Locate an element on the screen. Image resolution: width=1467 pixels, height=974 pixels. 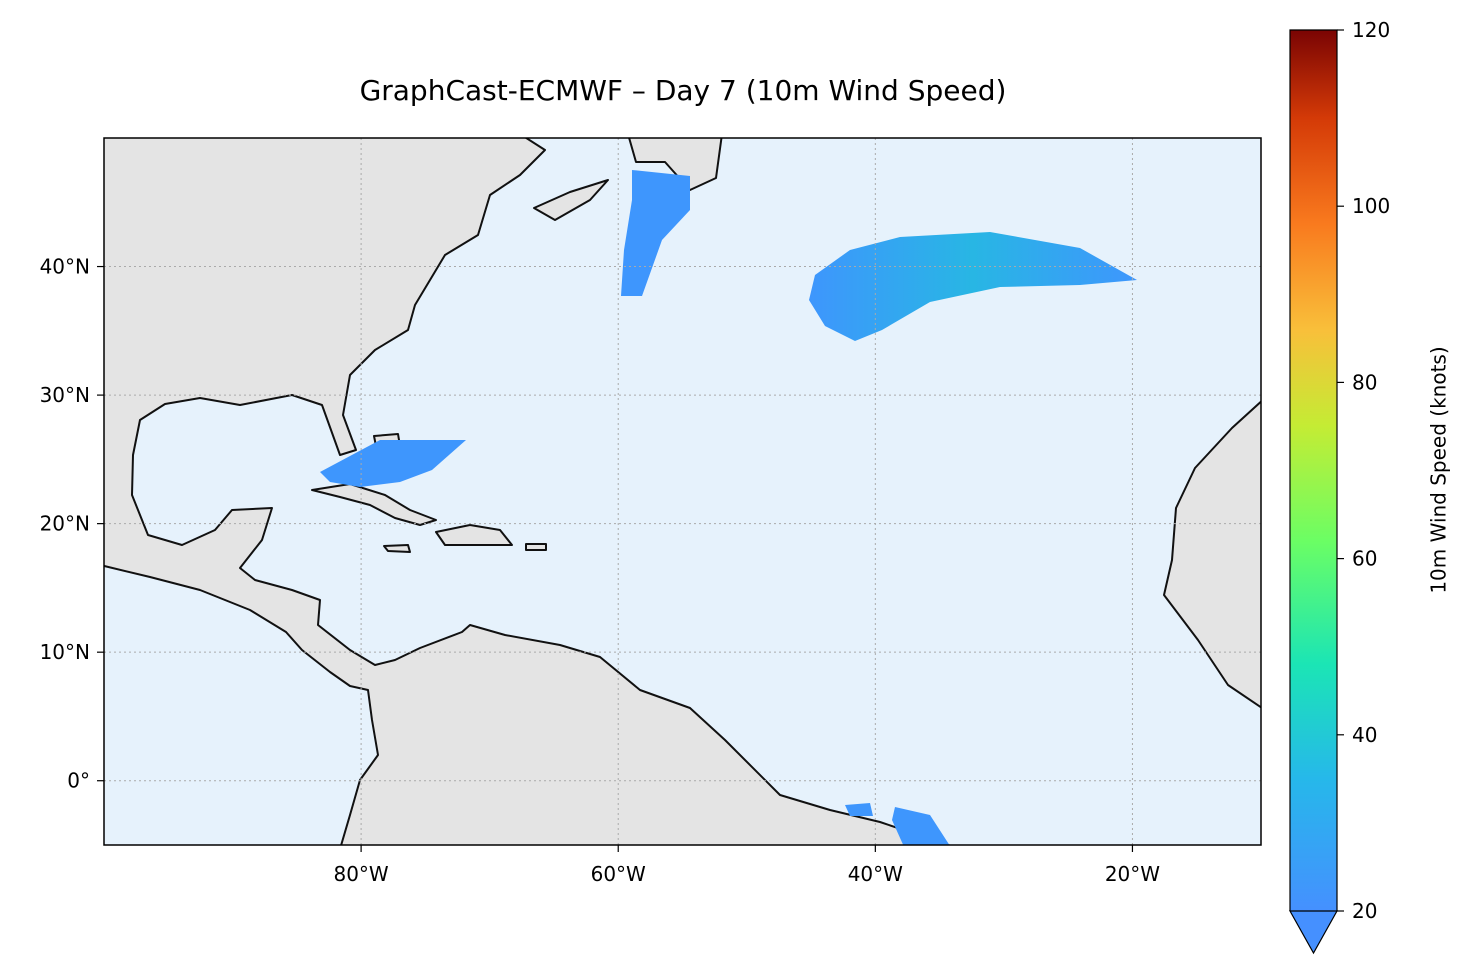
x-tick-label: 60°W is located at coordinates (618, 874).